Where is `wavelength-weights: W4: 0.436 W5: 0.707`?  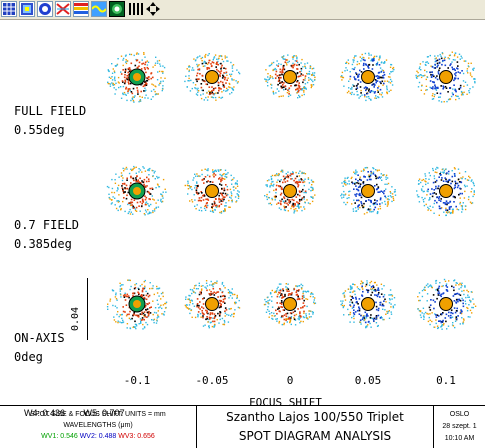 wavelength-weights: W4: 0.436 W5: 0.707 is located at coordinates (82, 413).